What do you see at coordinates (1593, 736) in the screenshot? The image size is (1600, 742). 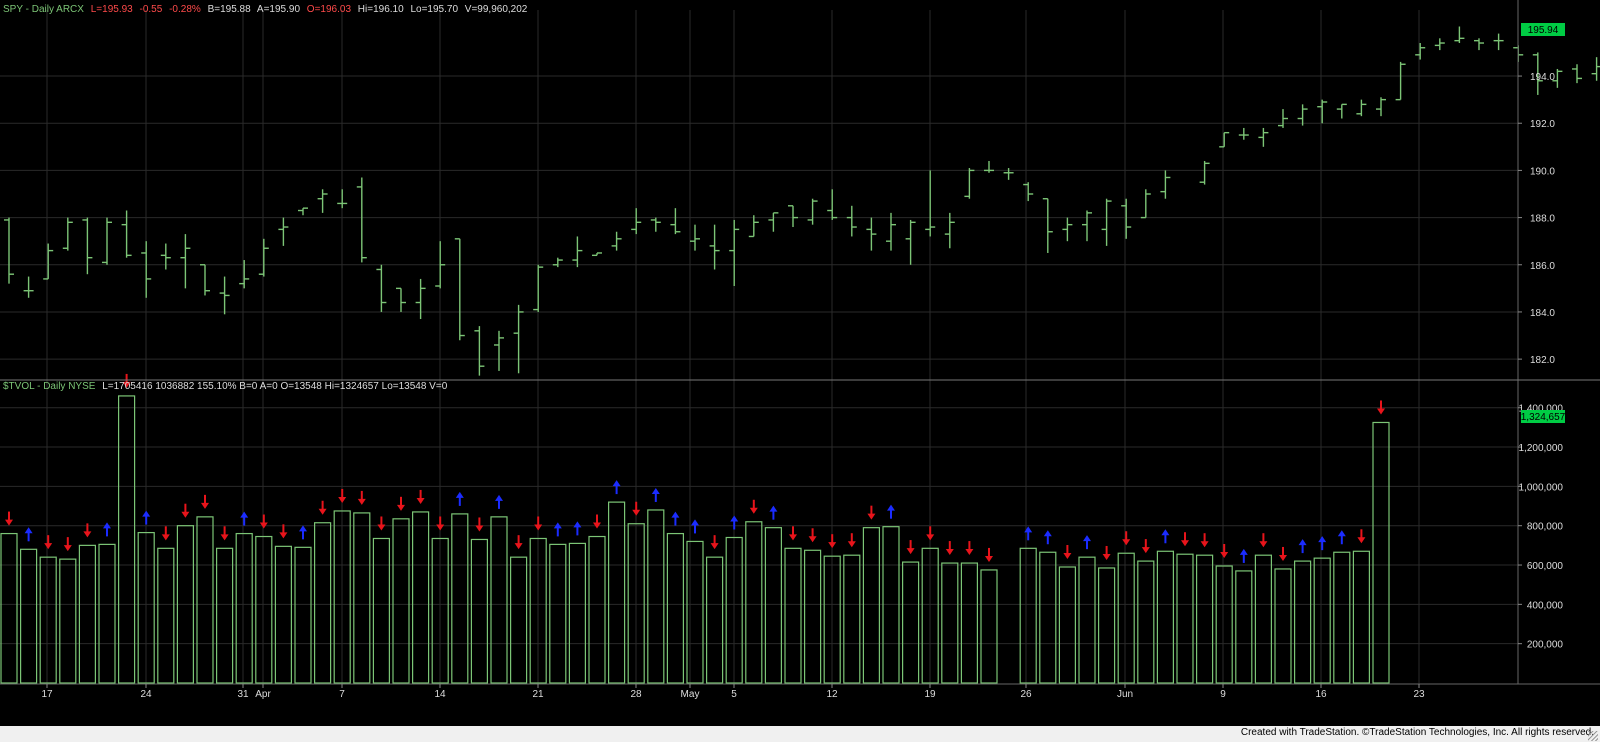 I see `resize-grip-icon` at bounding box center [1593, 736].